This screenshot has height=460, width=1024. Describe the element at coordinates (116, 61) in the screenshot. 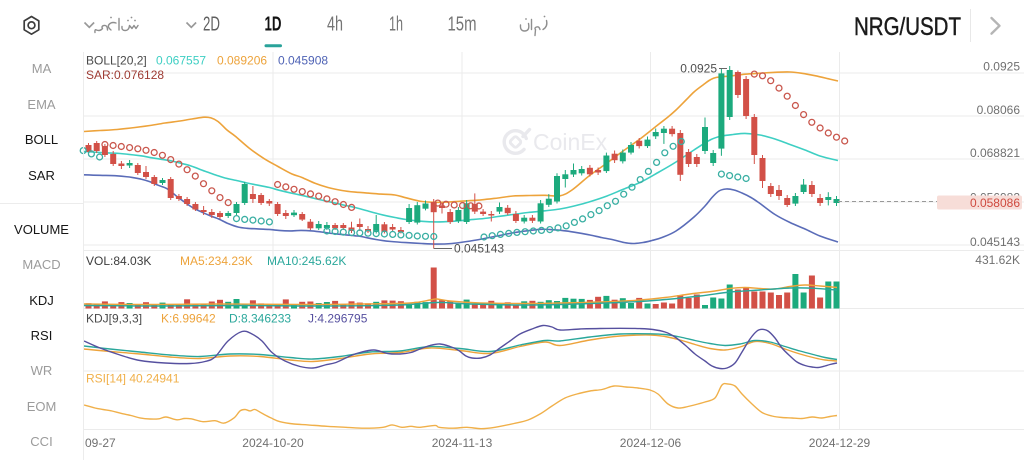

I see `svg-text: BOLL[20,2]` at that location.